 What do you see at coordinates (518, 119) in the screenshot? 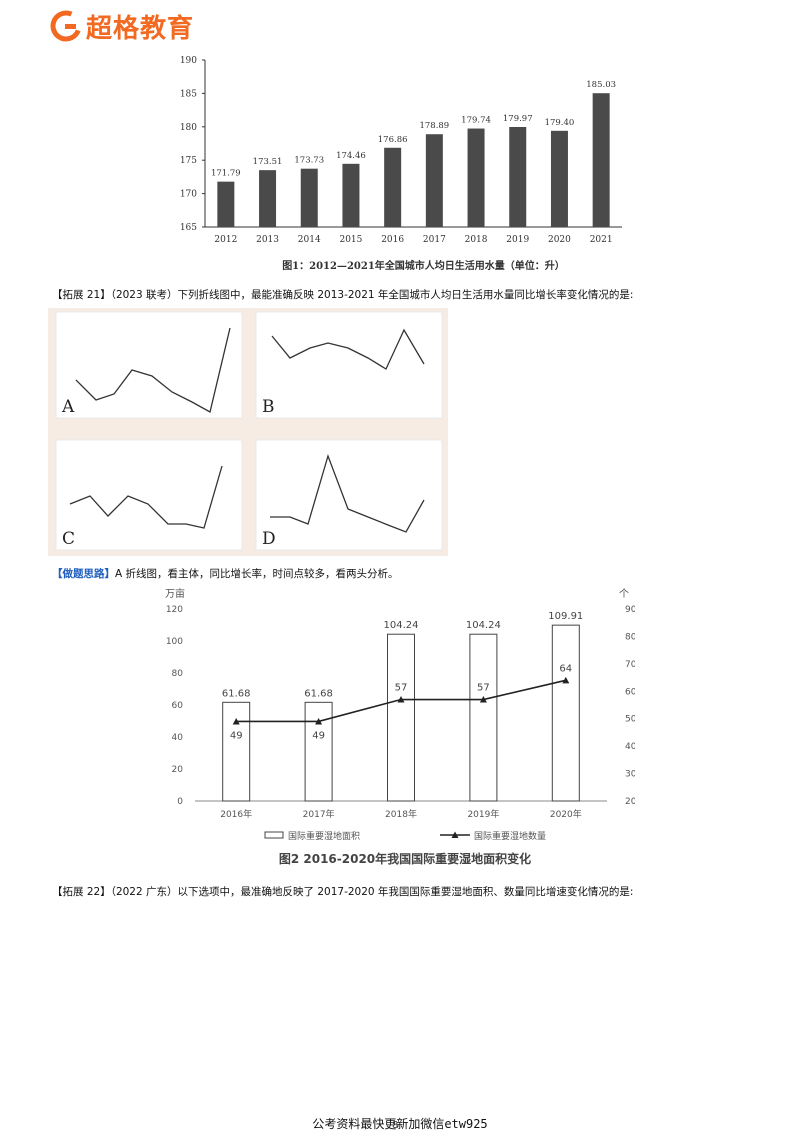
I see `bar-value-label: 179.97` at bounding box center [518, 119].